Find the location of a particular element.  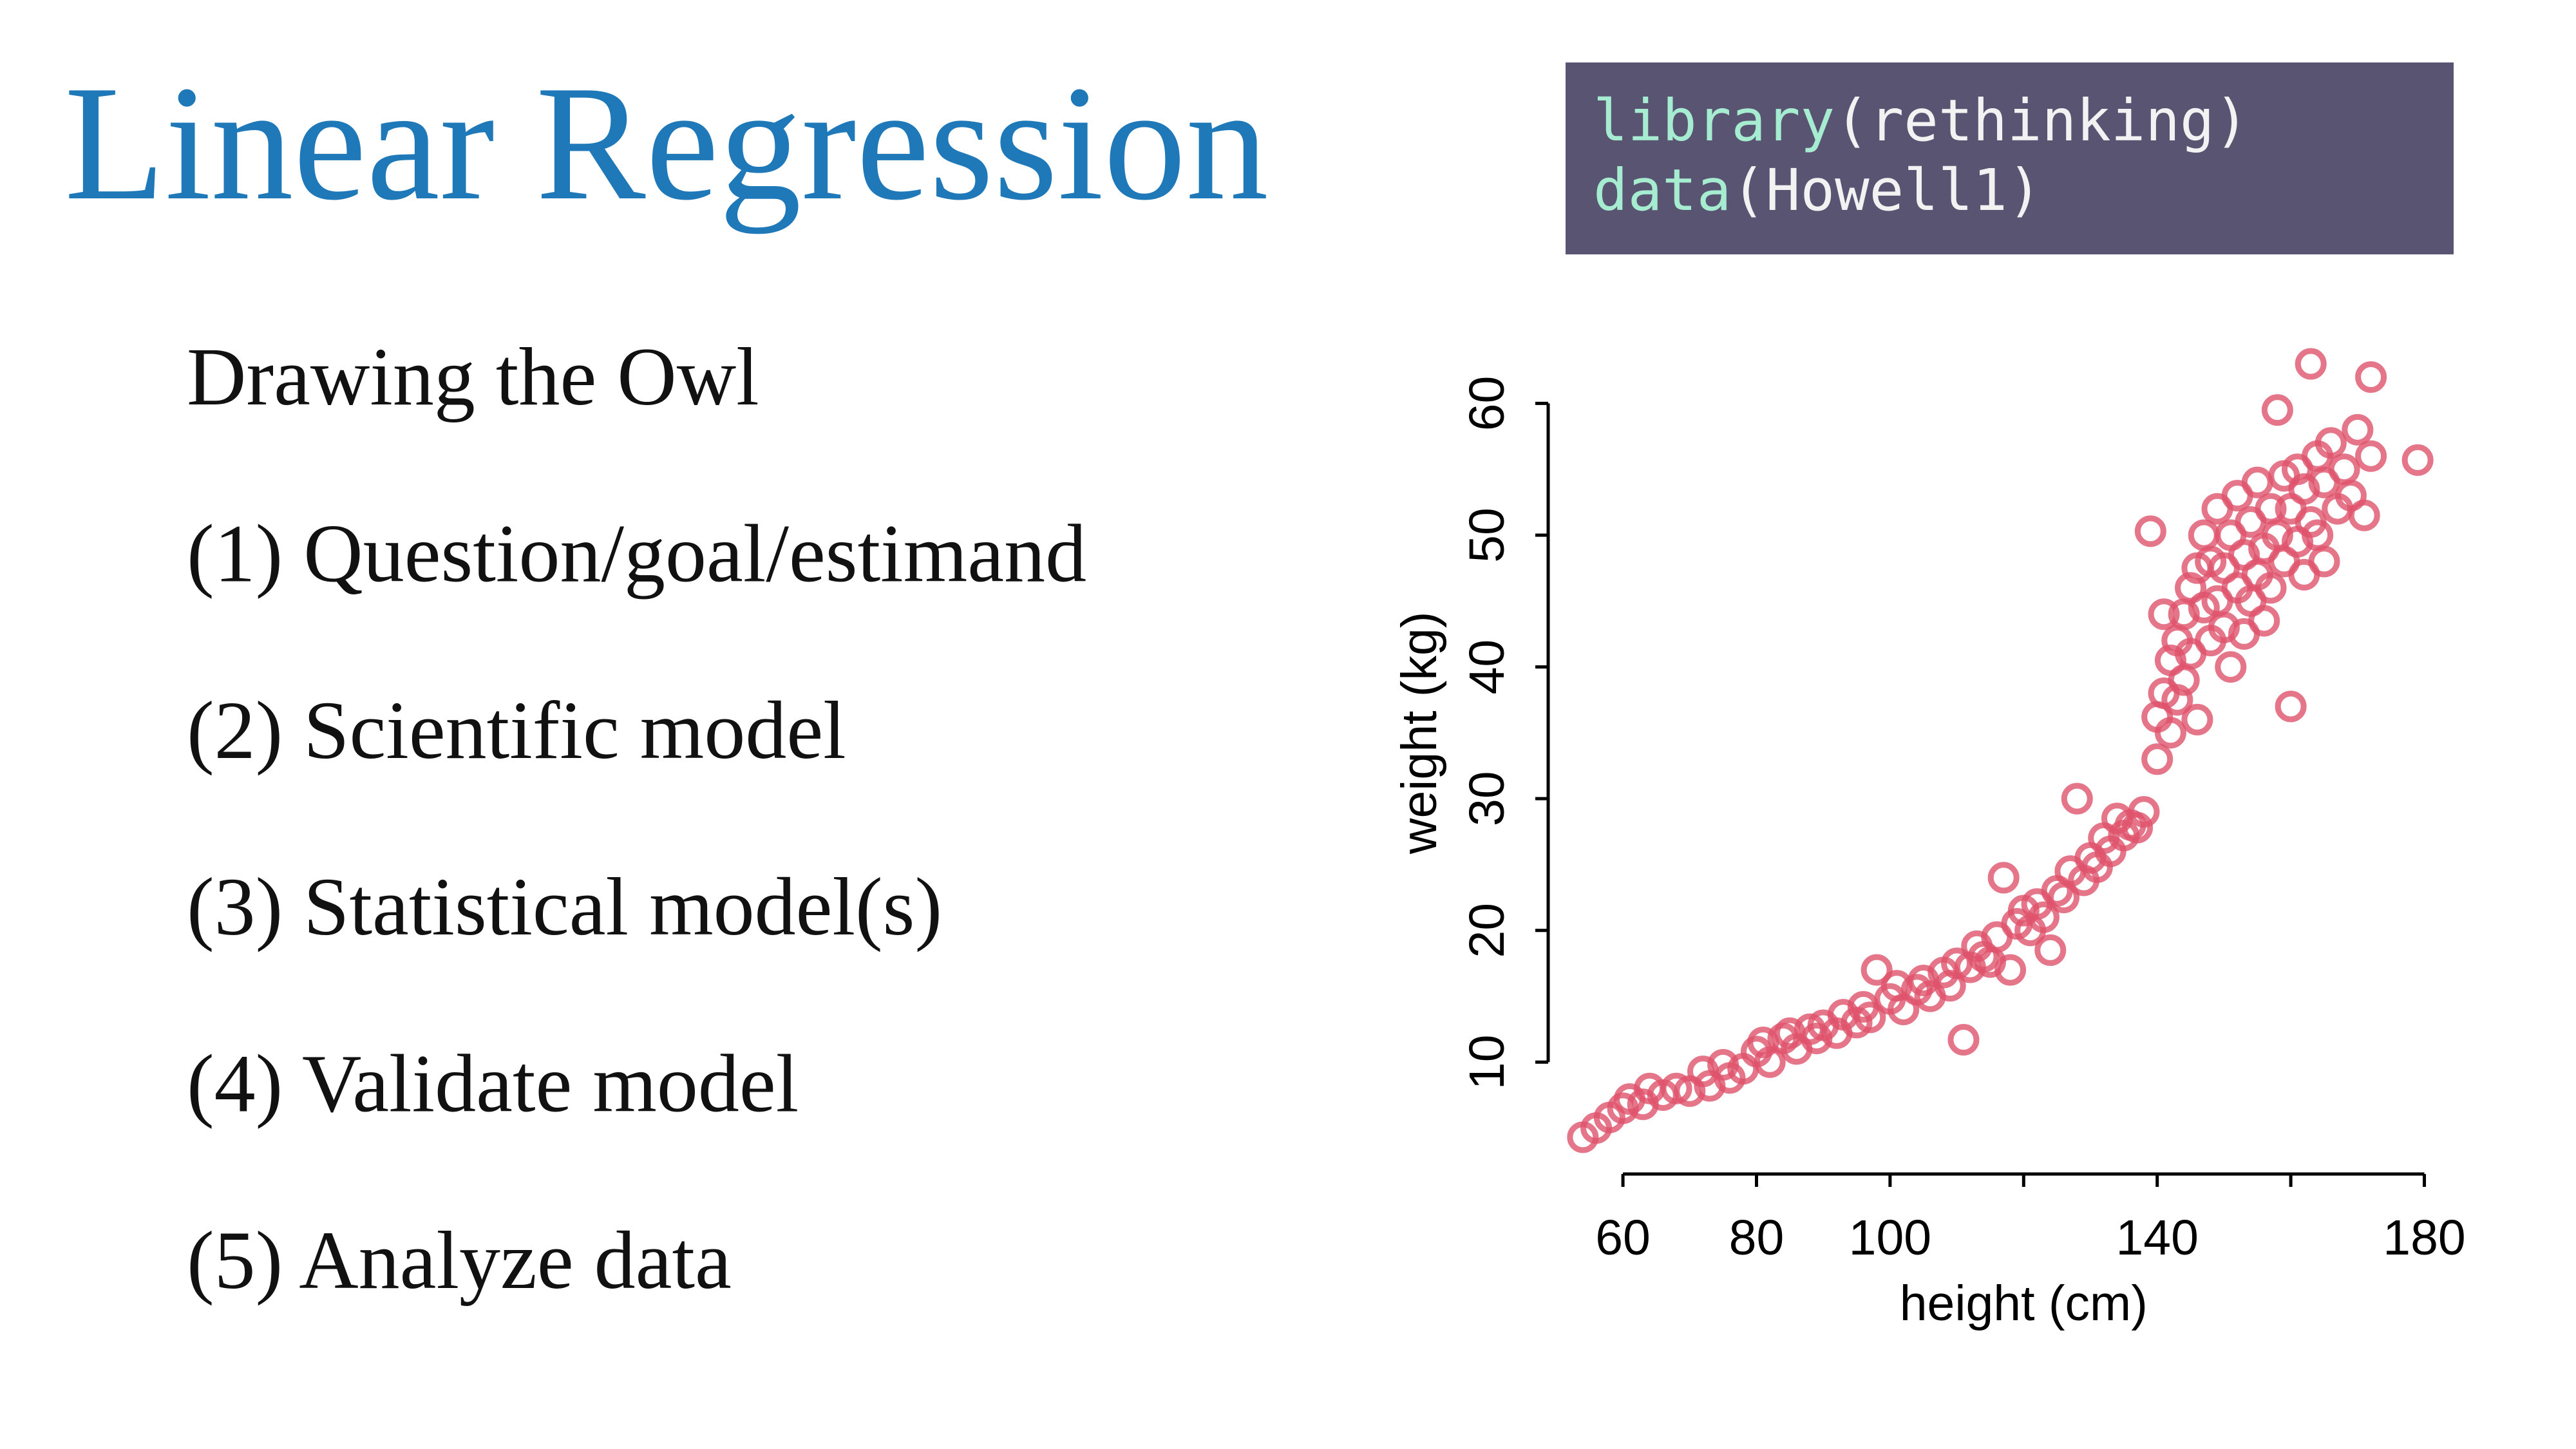

list-item: (5) Analyze data is located at coordinates (460, 1260).